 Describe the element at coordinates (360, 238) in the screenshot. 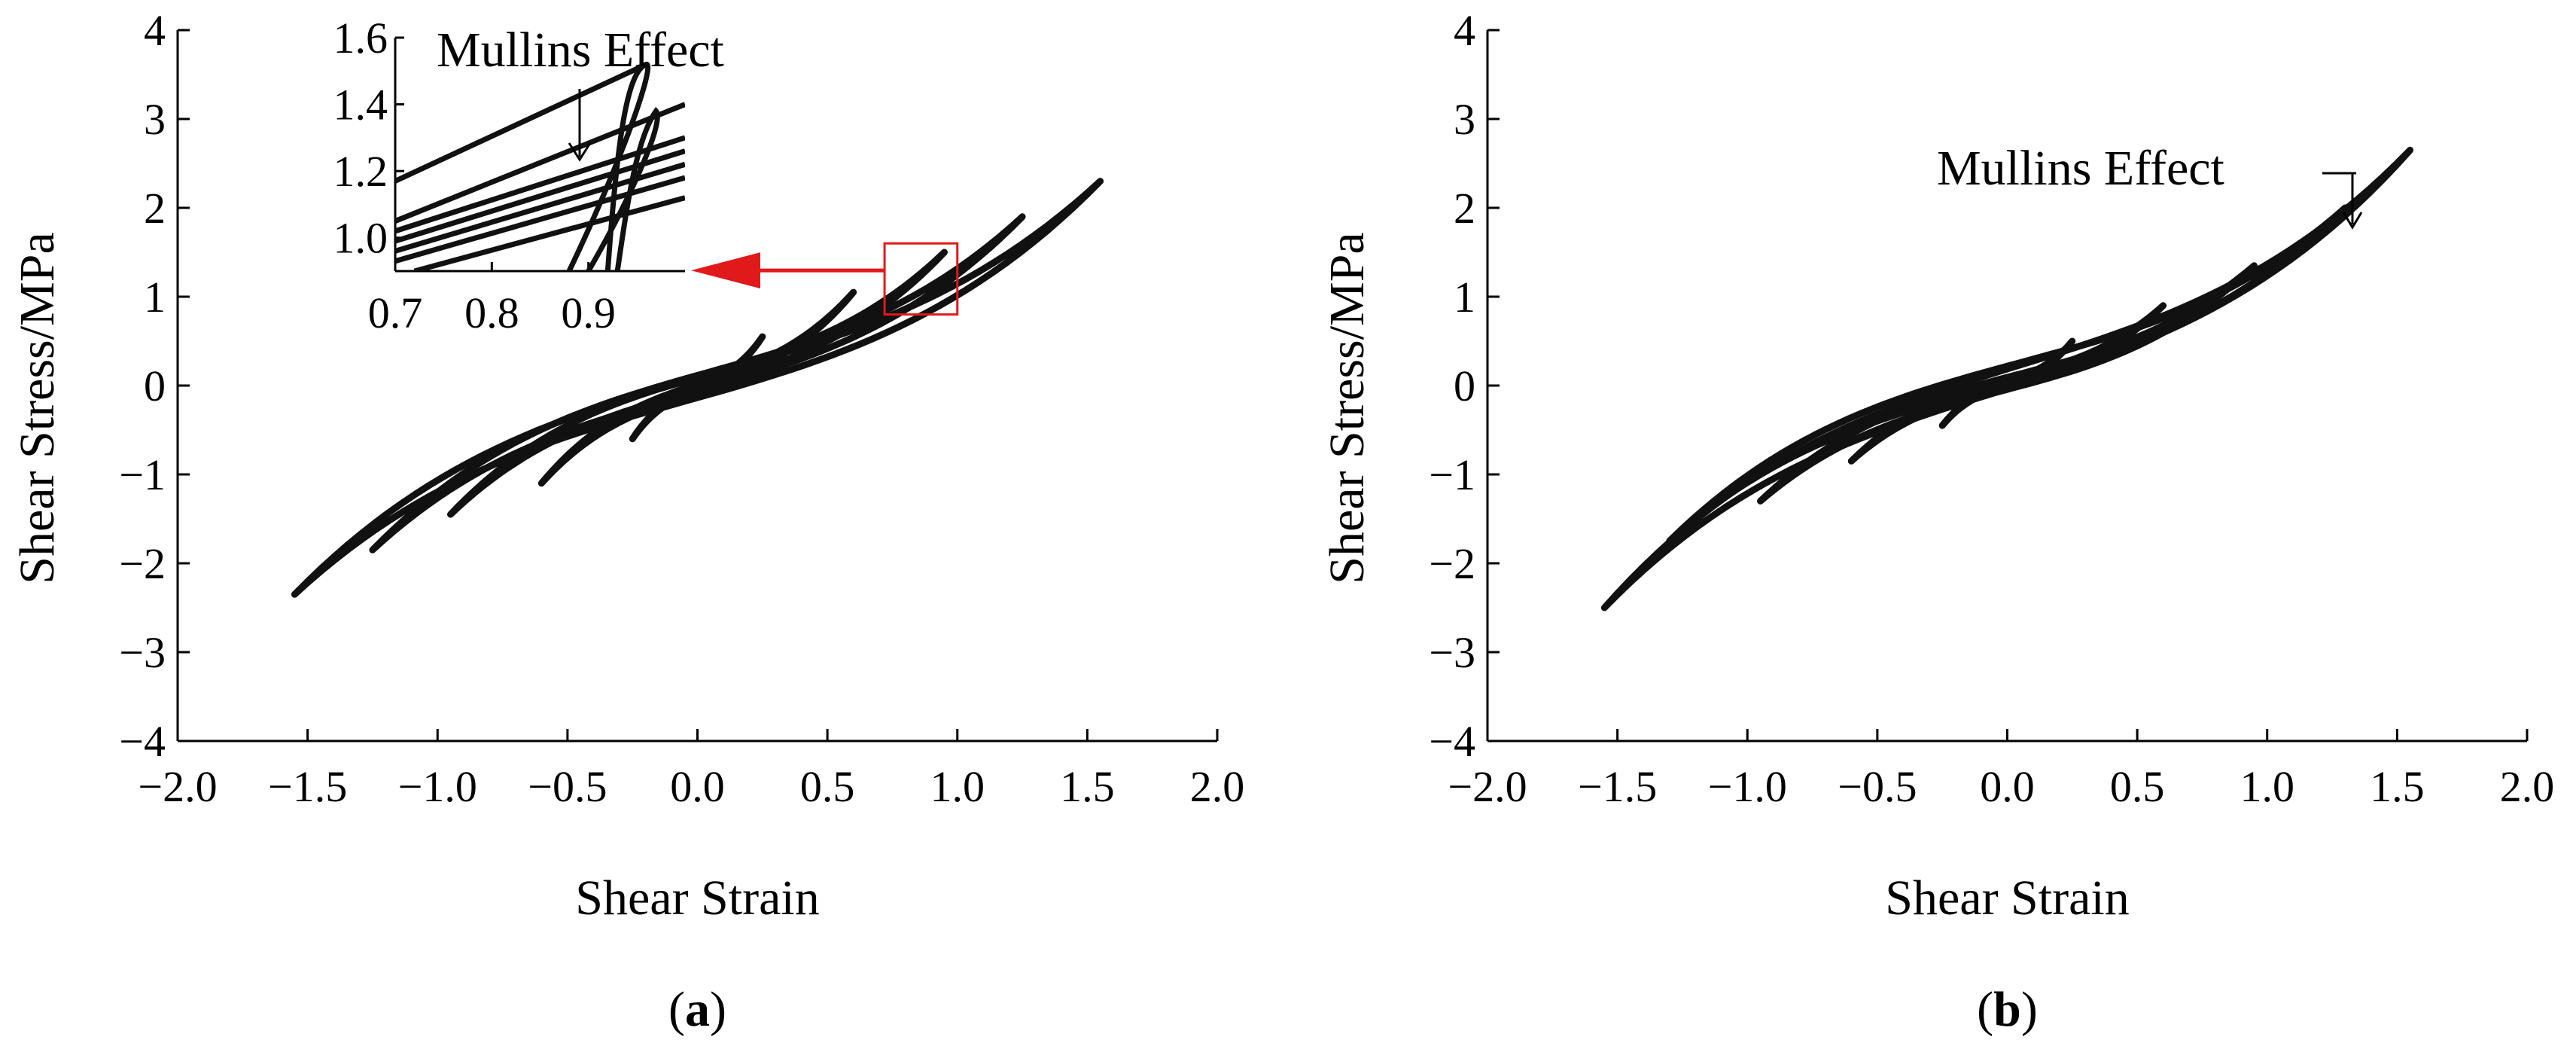

I see `inset-y-tick-label: 1.0` at that location.